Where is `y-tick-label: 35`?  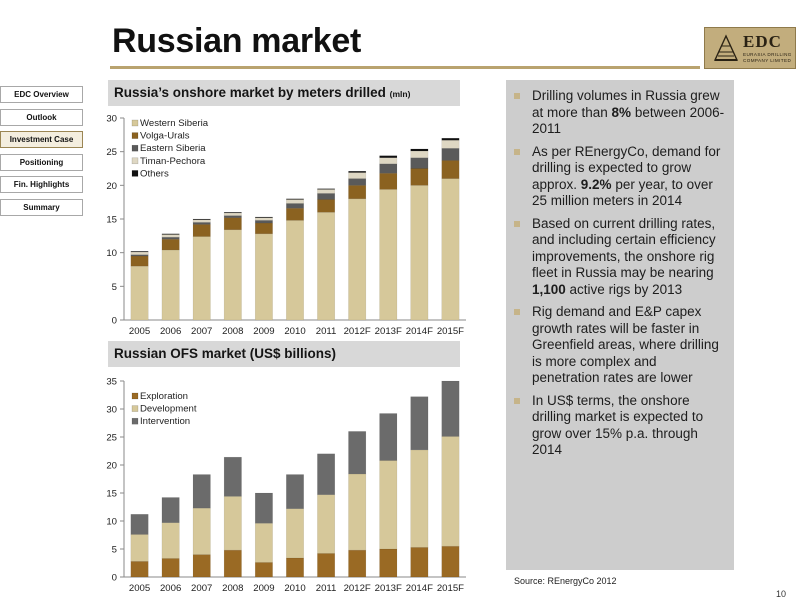
y-tick-label: 35 is located at coordinates (111, 382).